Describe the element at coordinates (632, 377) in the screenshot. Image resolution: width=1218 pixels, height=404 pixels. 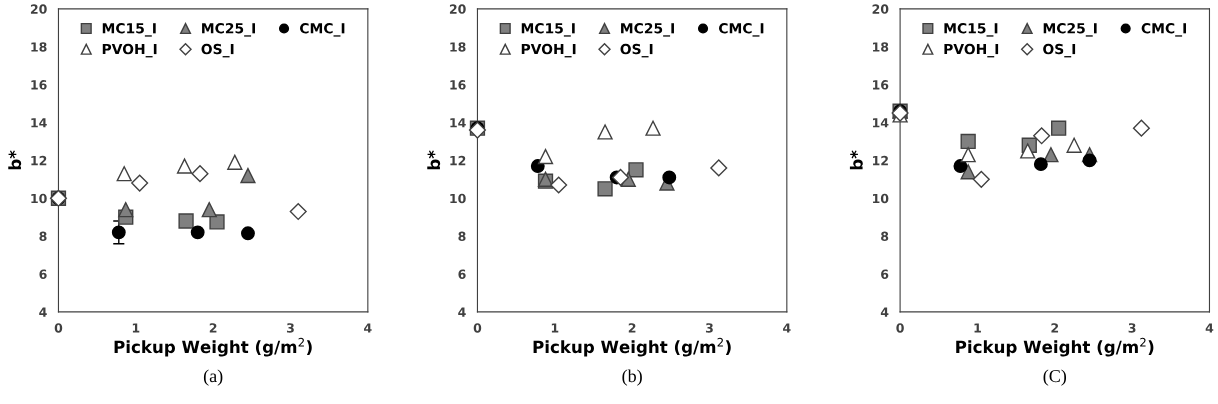
I see `text: (b)` at that location.